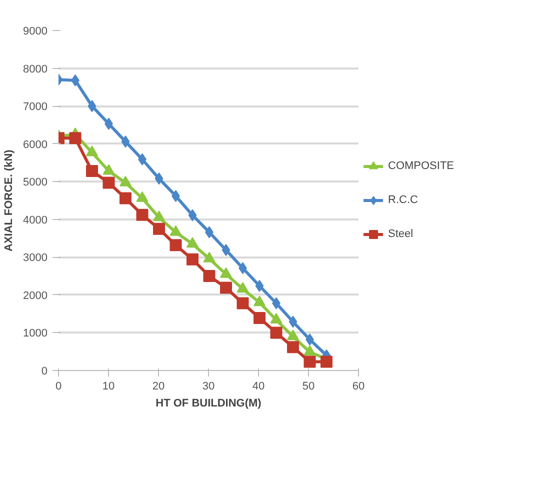  What do you see at coordinates (358, 386) in the screenshot?
I see `x-tick-label: 60` at bounding box center [358, 386].